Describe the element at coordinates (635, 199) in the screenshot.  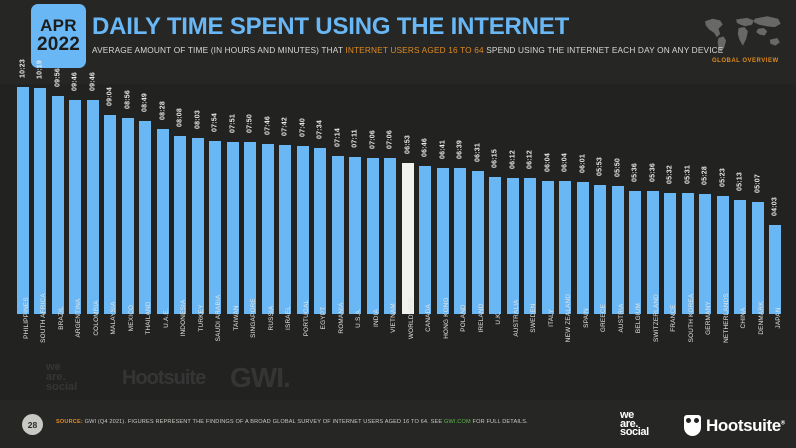
I see `bar-column: 05:36` at that location.